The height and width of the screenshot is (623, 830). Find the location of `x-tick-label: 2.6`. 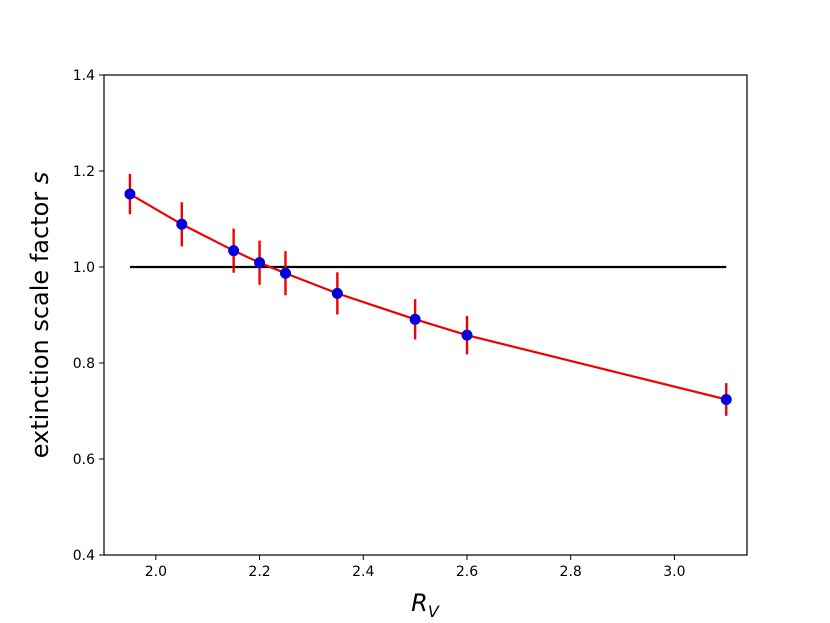

x-tick-label: 2.6 is located at coordinates (467, 572).